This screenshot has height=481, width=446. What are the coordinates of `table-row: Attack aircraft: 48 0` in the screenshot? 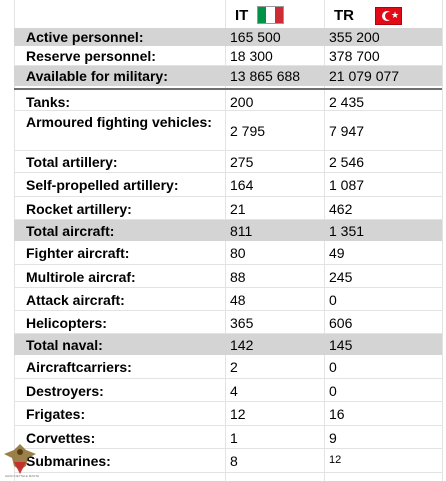 It's located at (228, 299).